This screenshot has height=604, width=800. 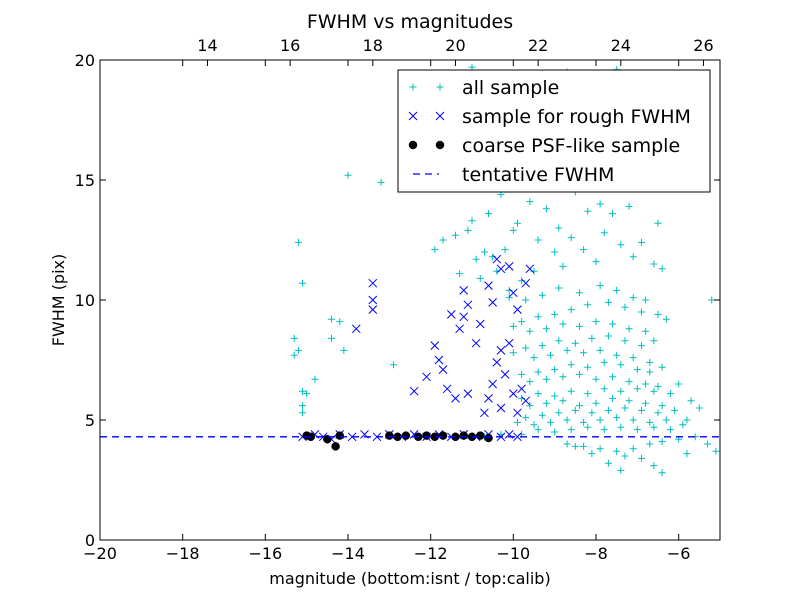 I want to click on legend-label: sample for rough FWHM, so click(x=576, y=117).